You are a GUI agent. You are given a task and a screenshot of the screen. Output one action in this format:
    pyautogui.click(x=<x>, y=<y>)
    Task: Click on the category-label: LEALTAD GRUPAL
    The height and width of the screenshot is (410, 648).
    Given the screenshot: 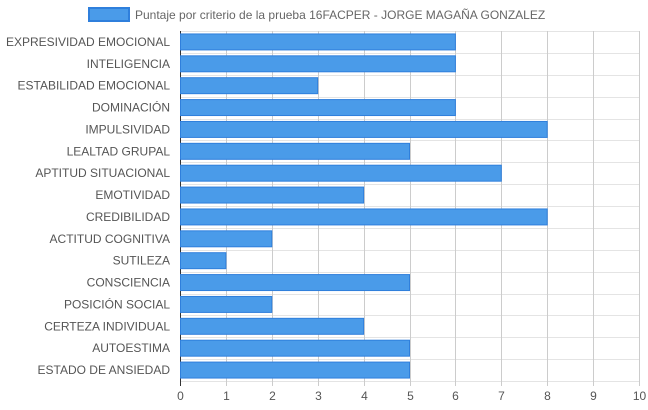 What is the action you would take?
    pyautogui.click(x=119, y=151)
    